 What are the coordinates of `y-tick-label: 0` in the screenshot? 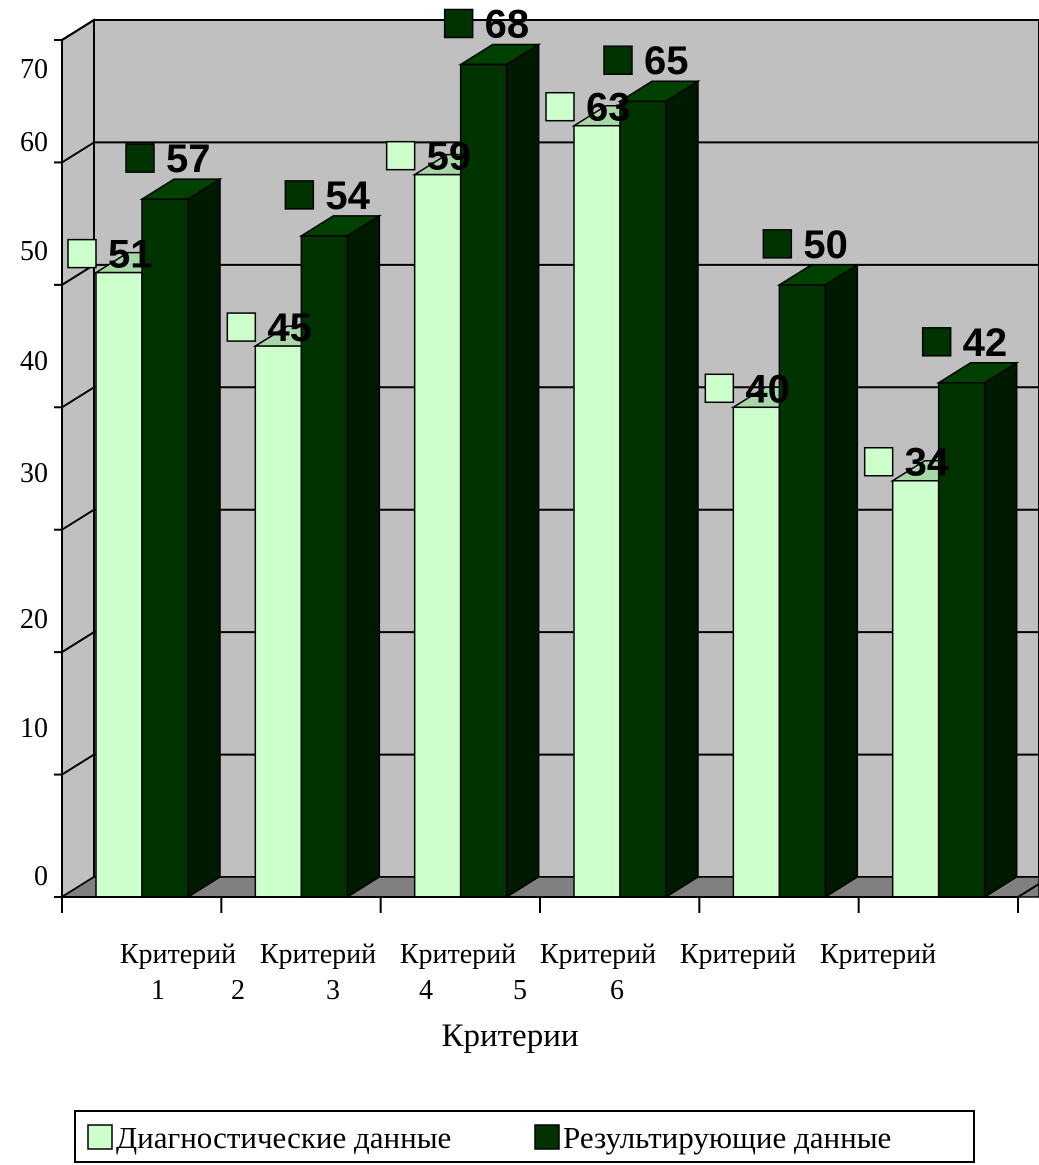 It's located at (41, 876).